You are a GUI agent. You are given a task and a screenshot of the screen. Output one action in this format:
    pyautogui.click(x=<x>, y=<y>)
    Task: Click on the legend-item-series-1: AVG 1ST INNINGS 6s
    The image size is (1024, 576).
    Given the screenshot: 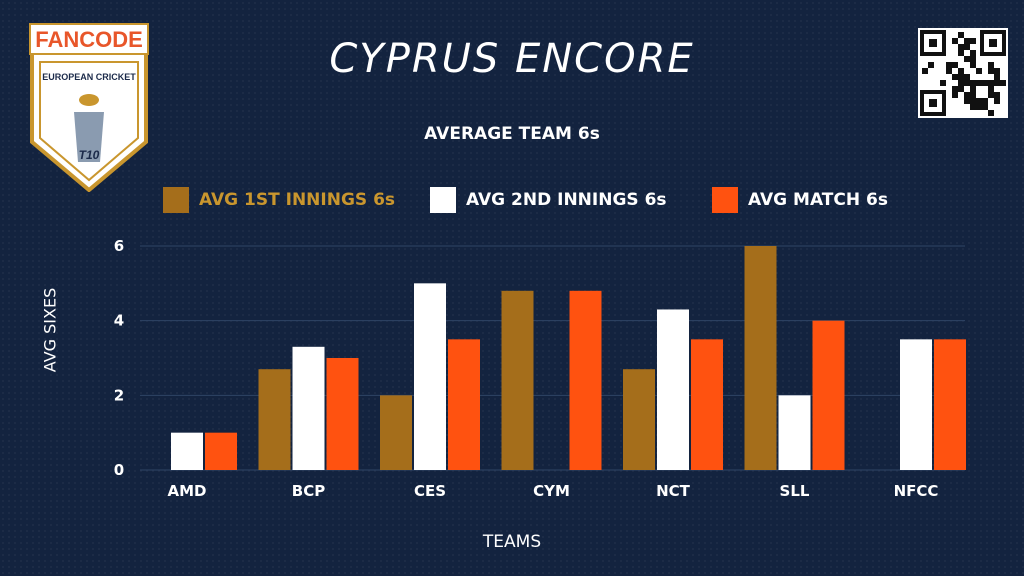 What is the action you would take?
    pyautogui.click(x=279, y=200)
    